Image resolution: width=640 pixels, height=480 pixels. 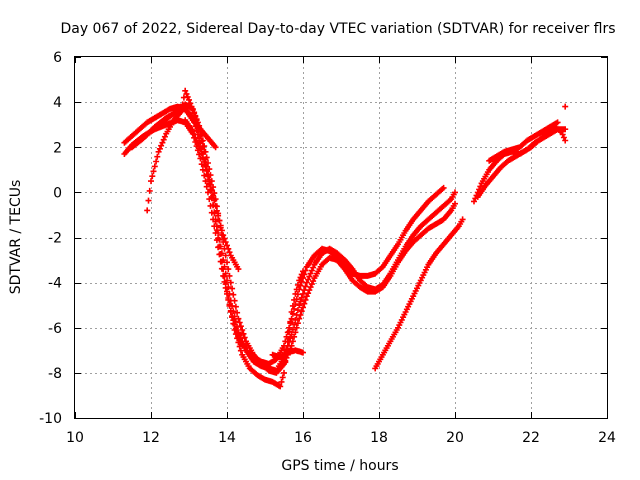 What do you see at coordinates (303, 438) in the screenshot?
I see `x-tick-label: 16` at bounding box center [303, 438].